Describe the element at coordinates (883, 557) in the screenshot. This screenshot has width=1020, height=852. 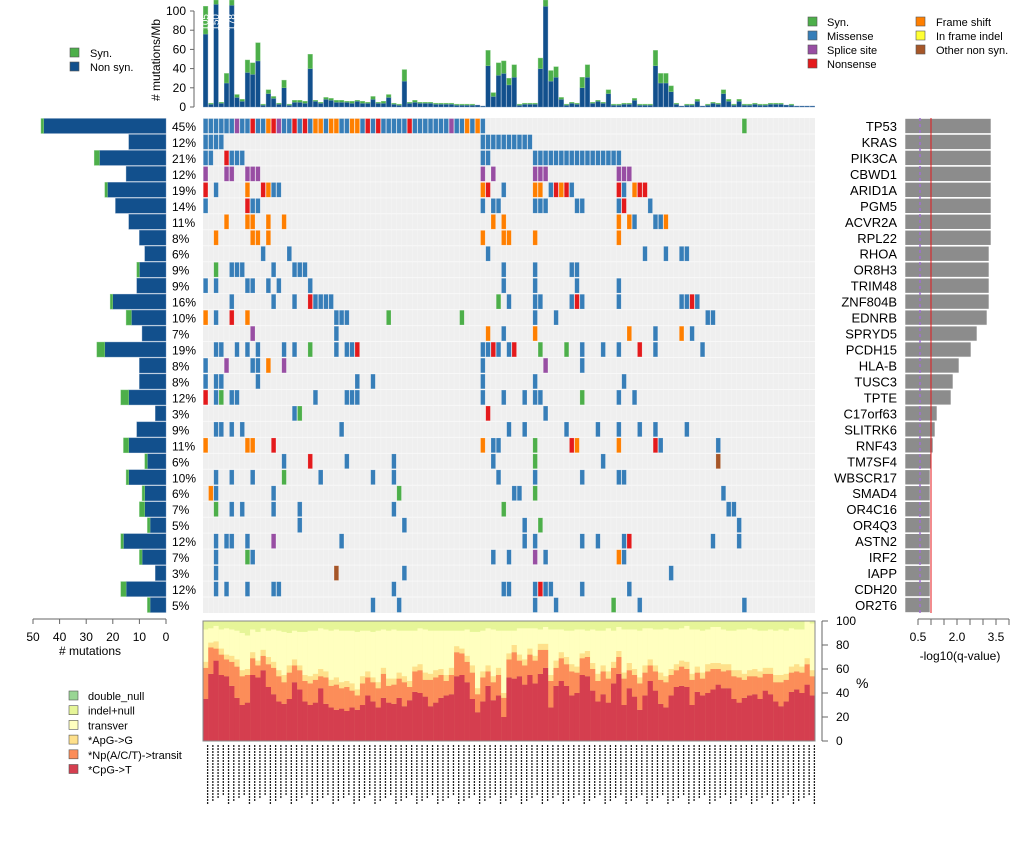
I see `gene-name-label: IRF2` at that location.